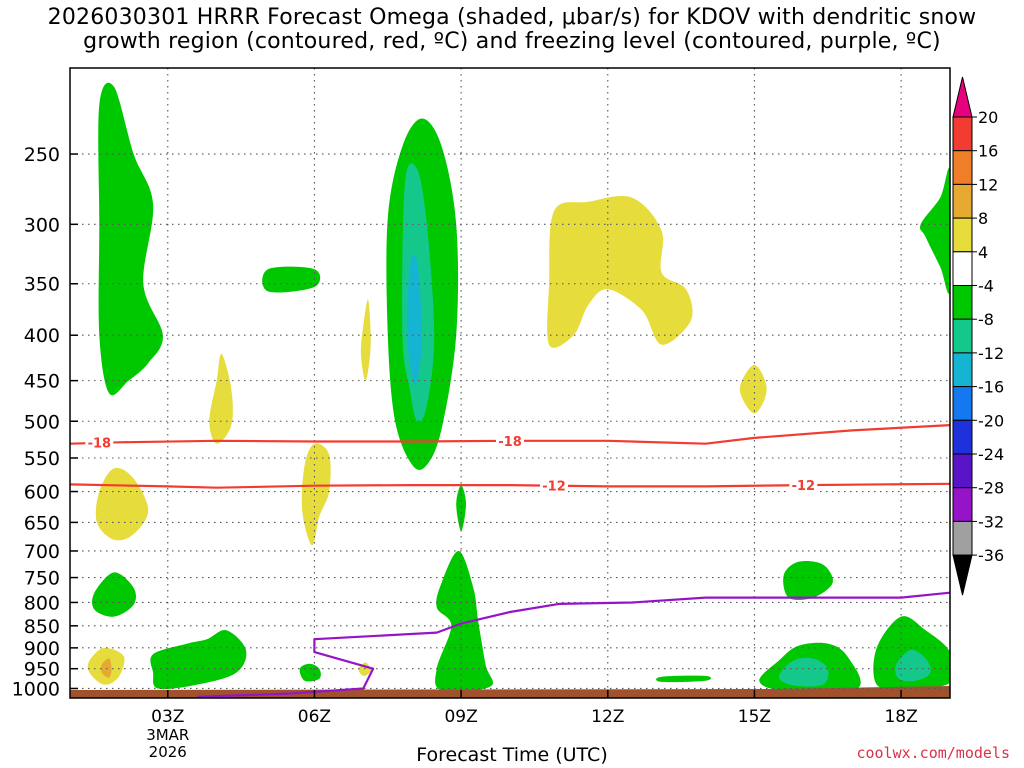 The width and height of the screenshot is (1024, 768). What do you see at coordinates (42, 552) in the screenshot?
I see `y-tick-label-700: 700` at bounding box center [42, 552].